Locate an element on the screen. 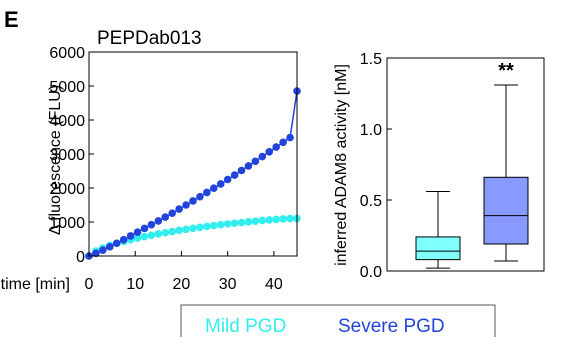 This screenshot has height=337, width=564. y-tick-label: 1000 is located at coordinates (67, 223).